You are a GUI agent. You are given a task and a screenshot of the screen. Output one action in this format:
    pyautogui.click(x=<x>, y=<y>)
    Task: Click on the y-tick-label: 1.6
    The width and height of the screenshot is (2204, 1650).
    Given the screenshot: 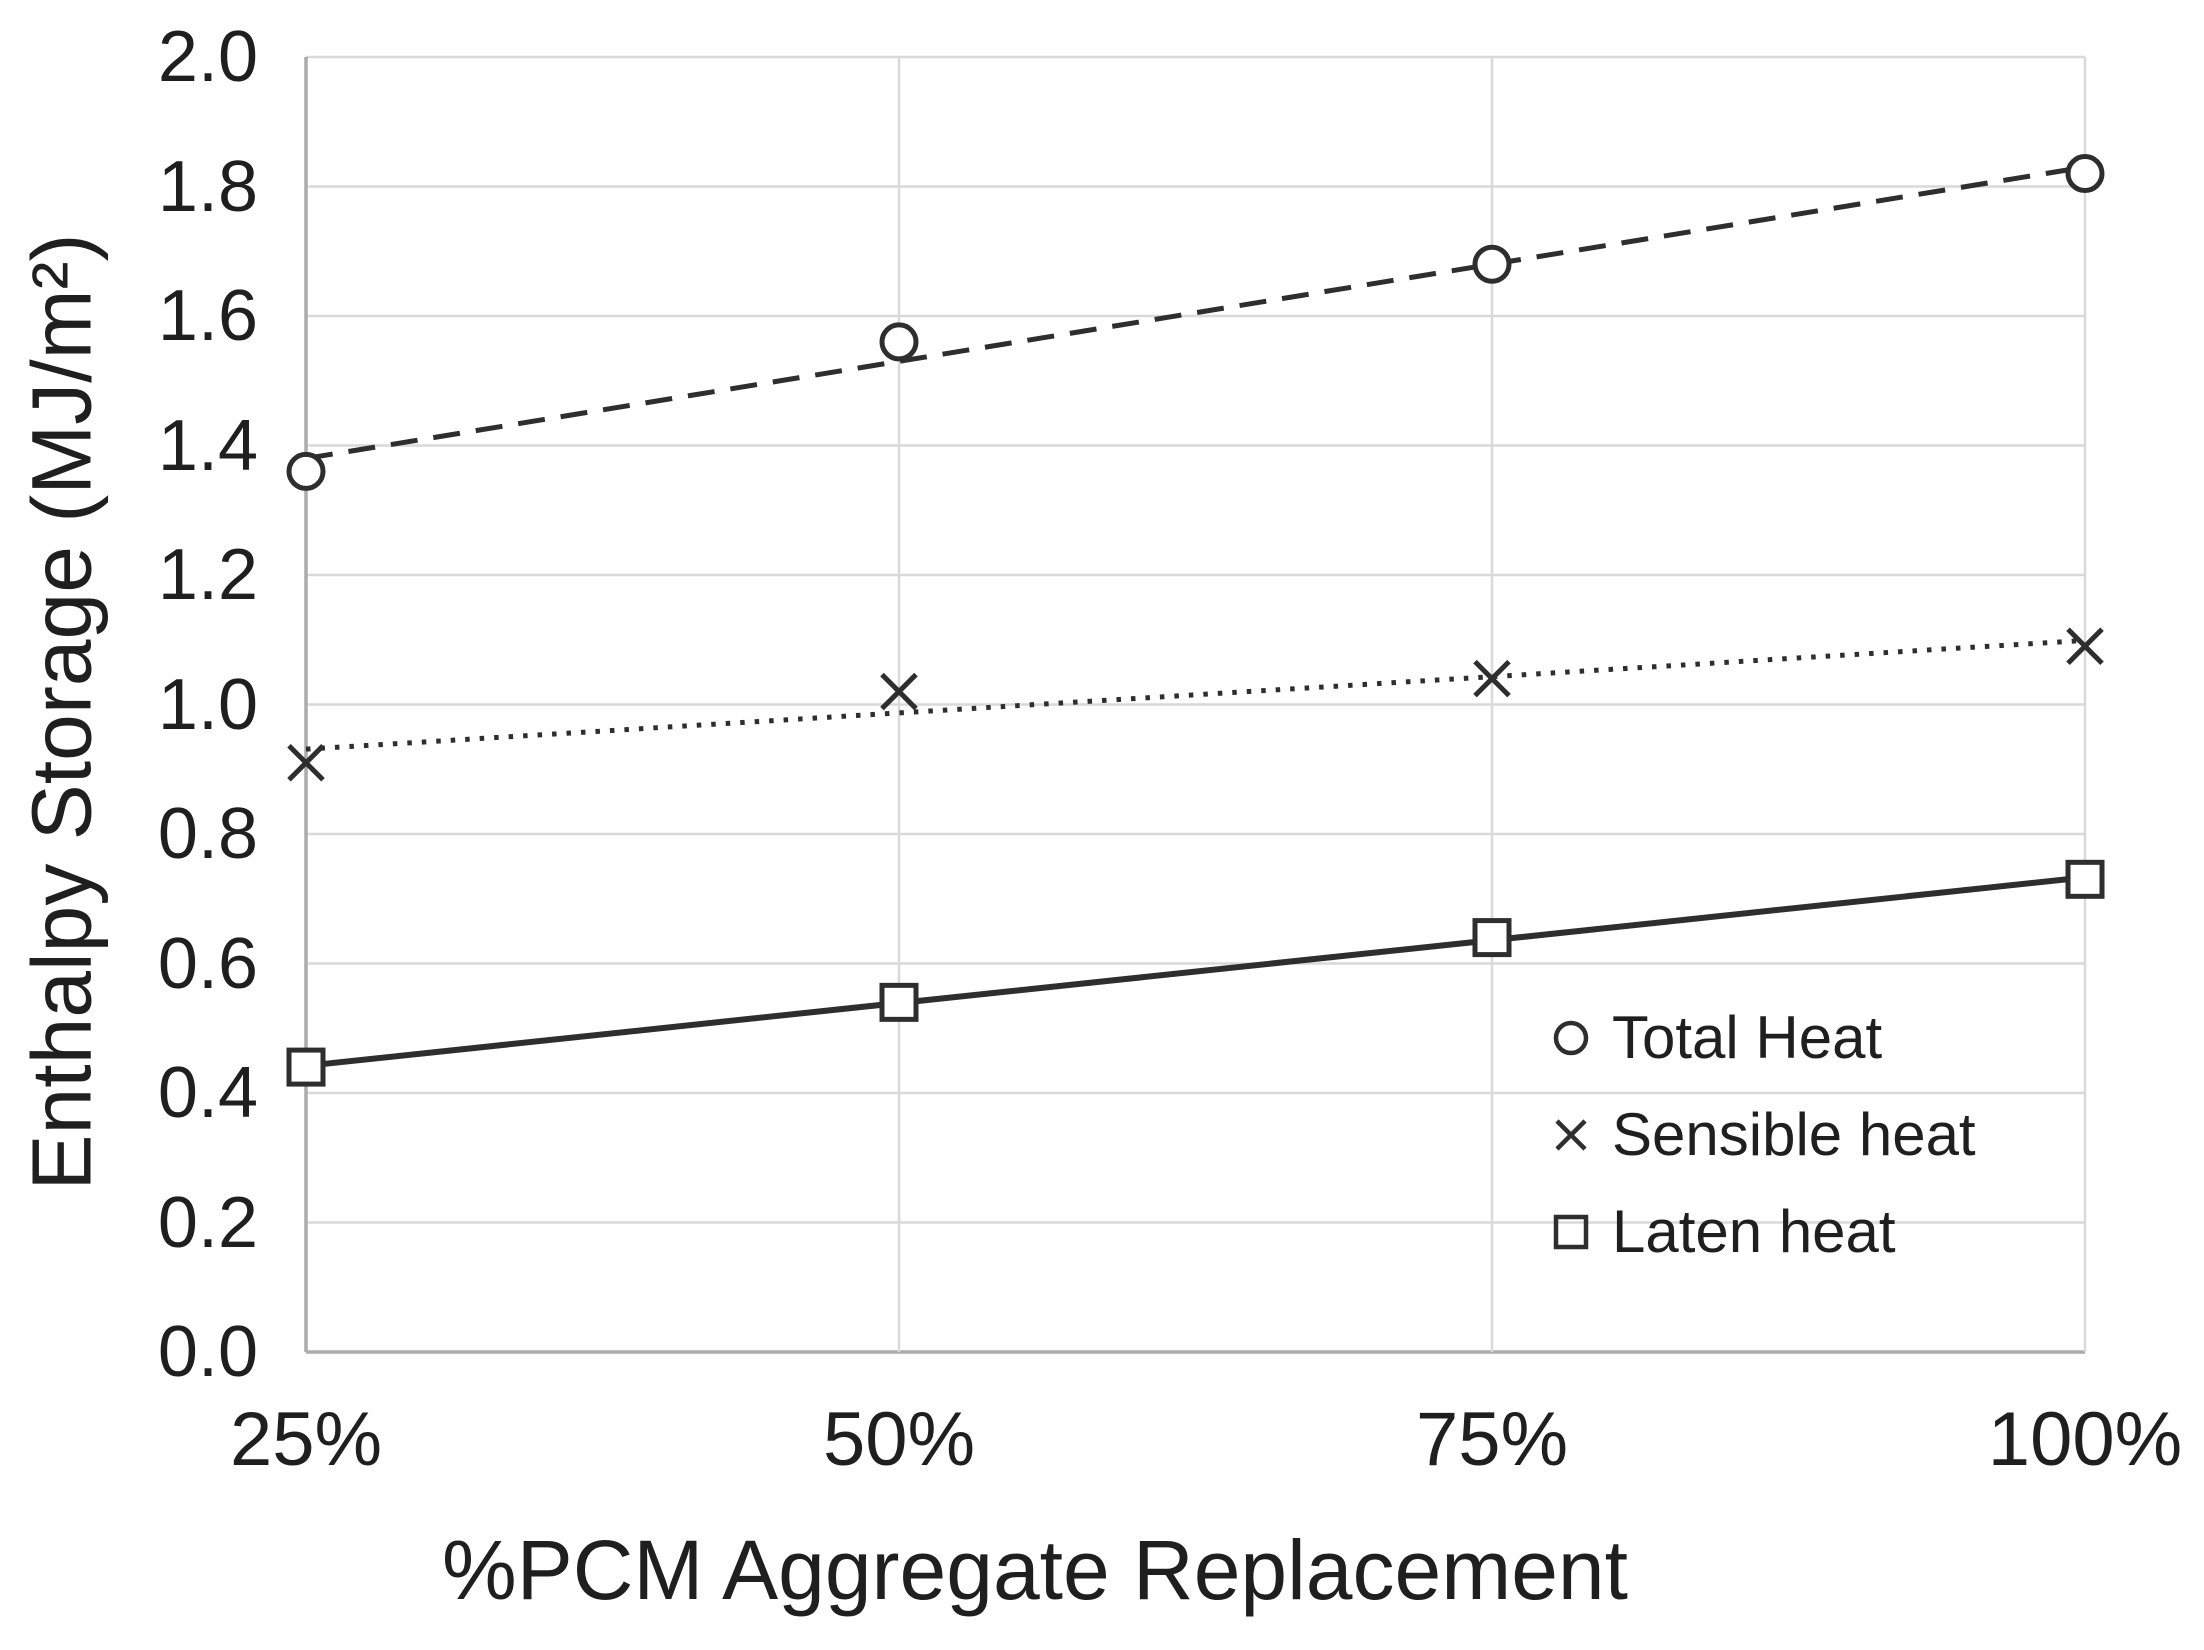 What is the action you would take?
    pyautogui.click(x=207, y=316)
    